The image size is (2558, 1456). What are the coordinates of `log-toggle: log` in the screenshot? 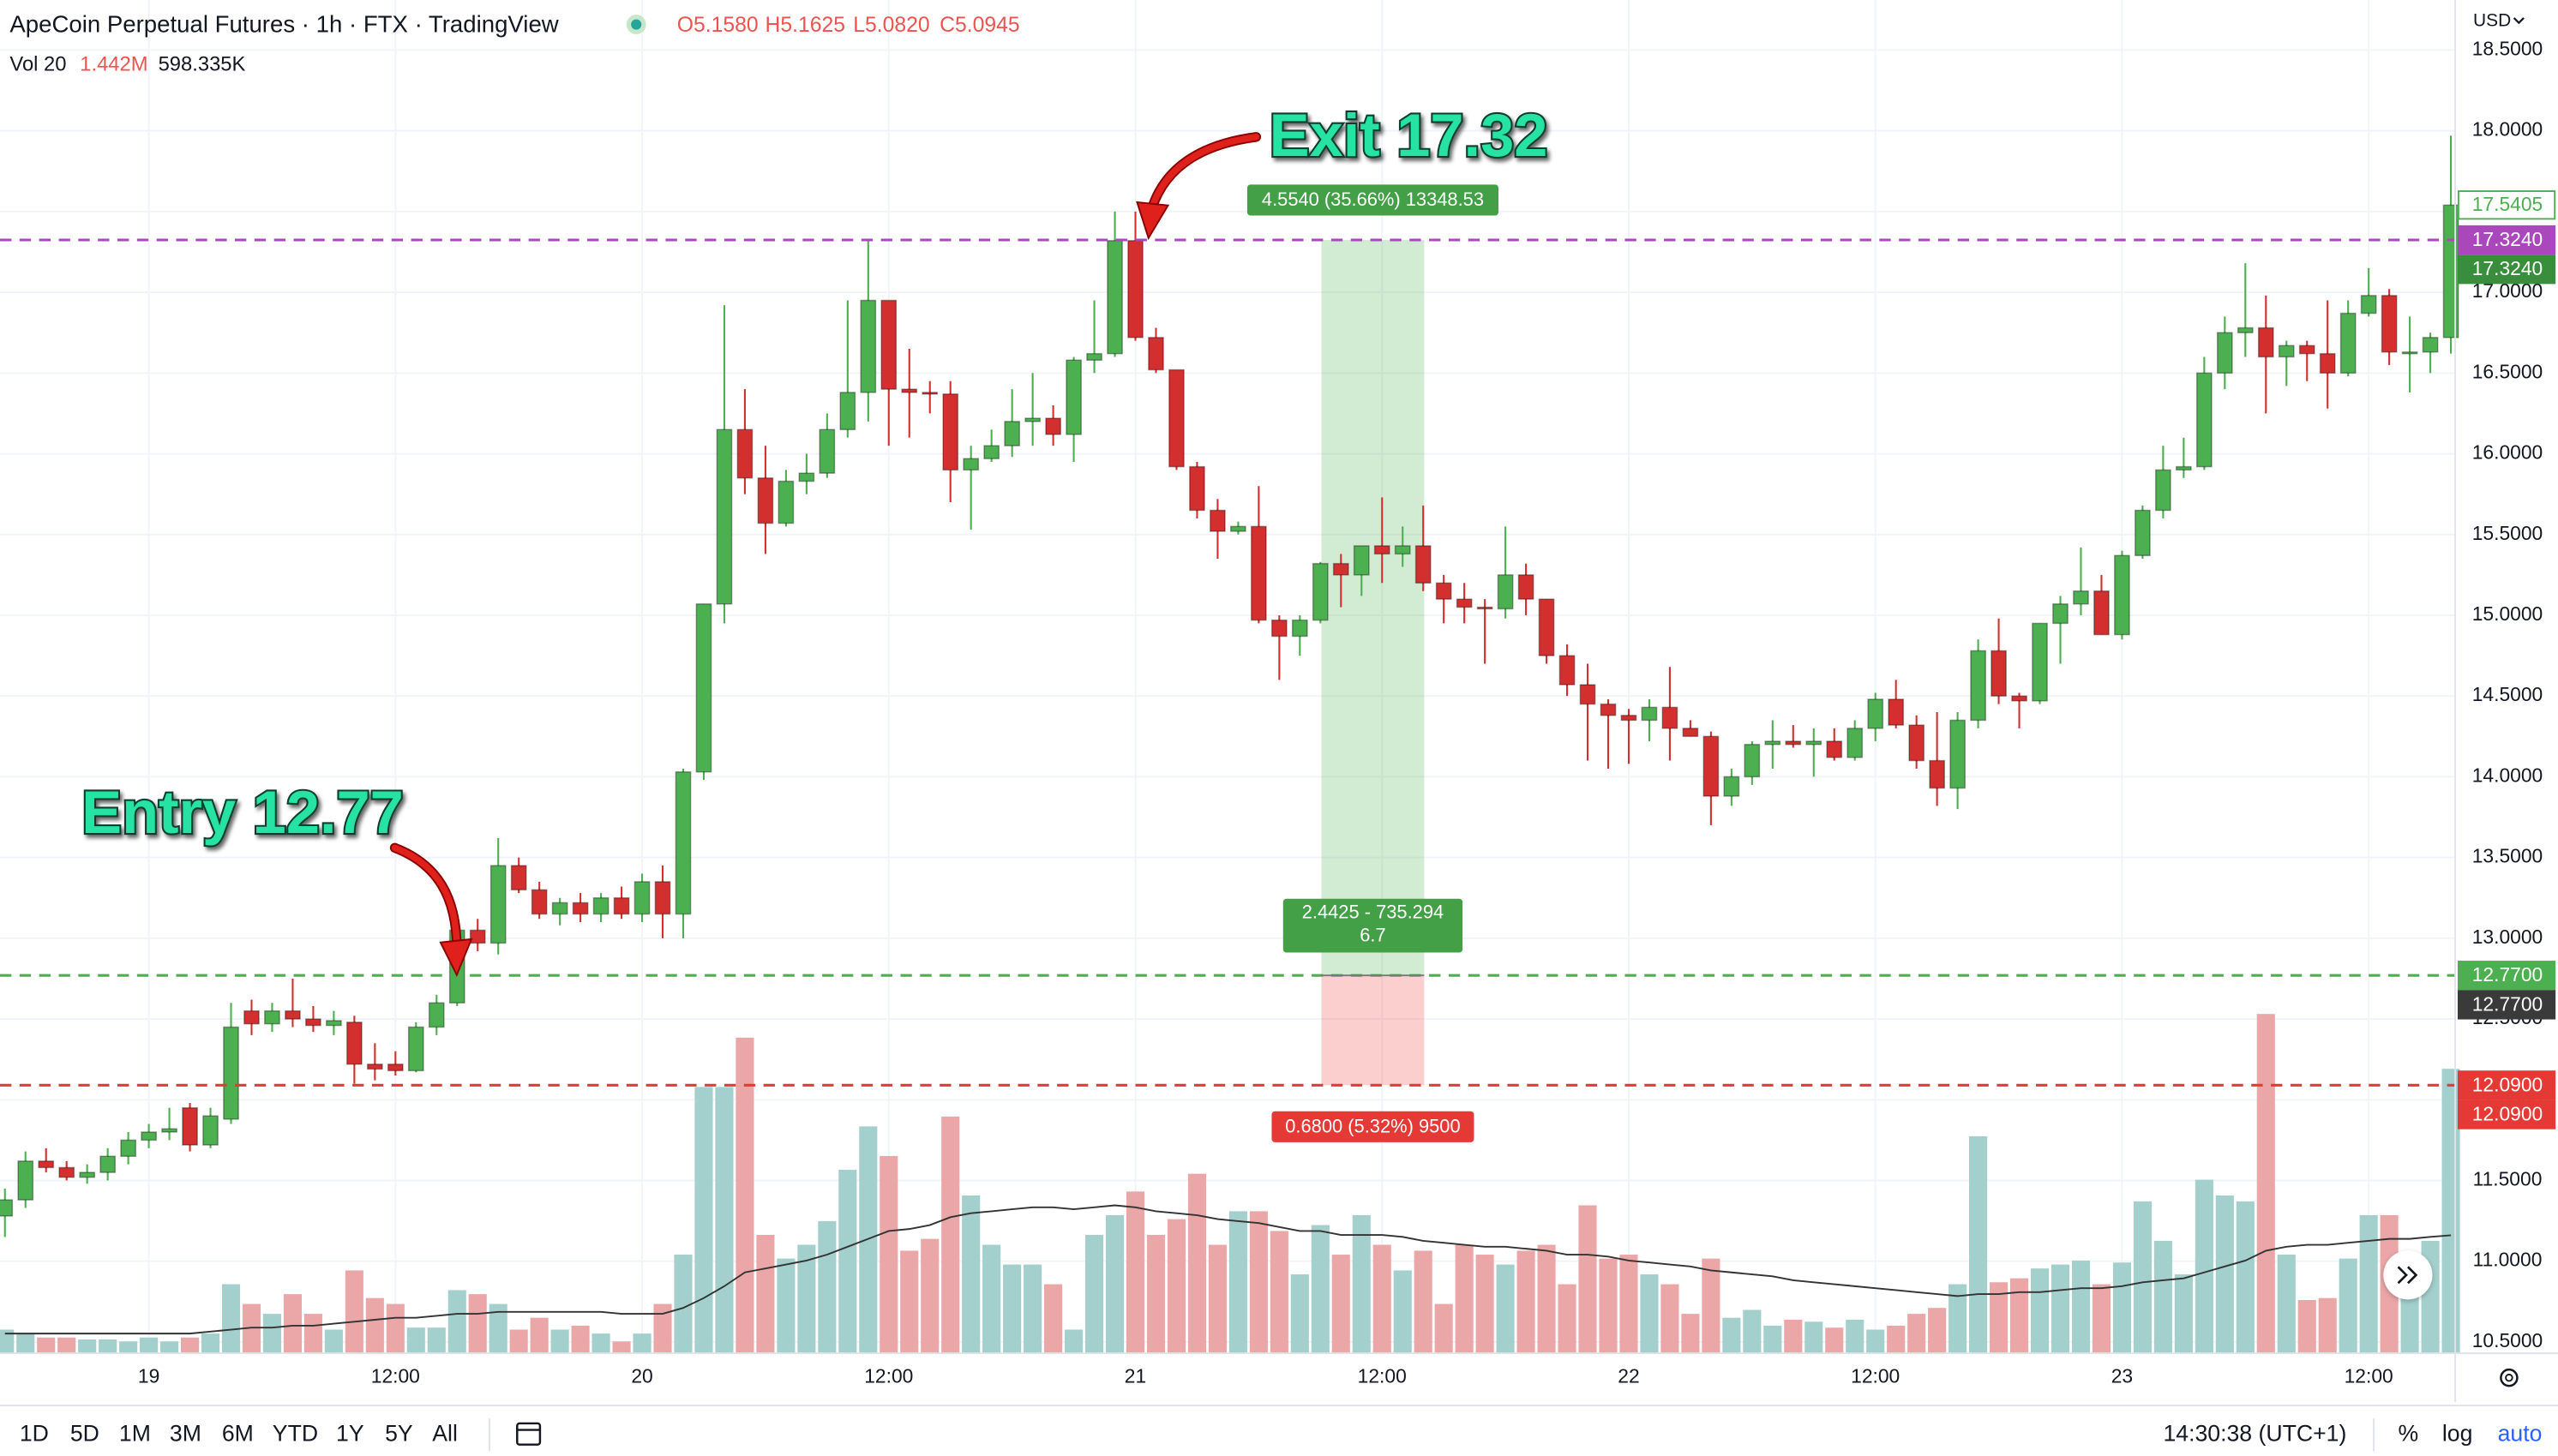 It's located at (2457, 1433).